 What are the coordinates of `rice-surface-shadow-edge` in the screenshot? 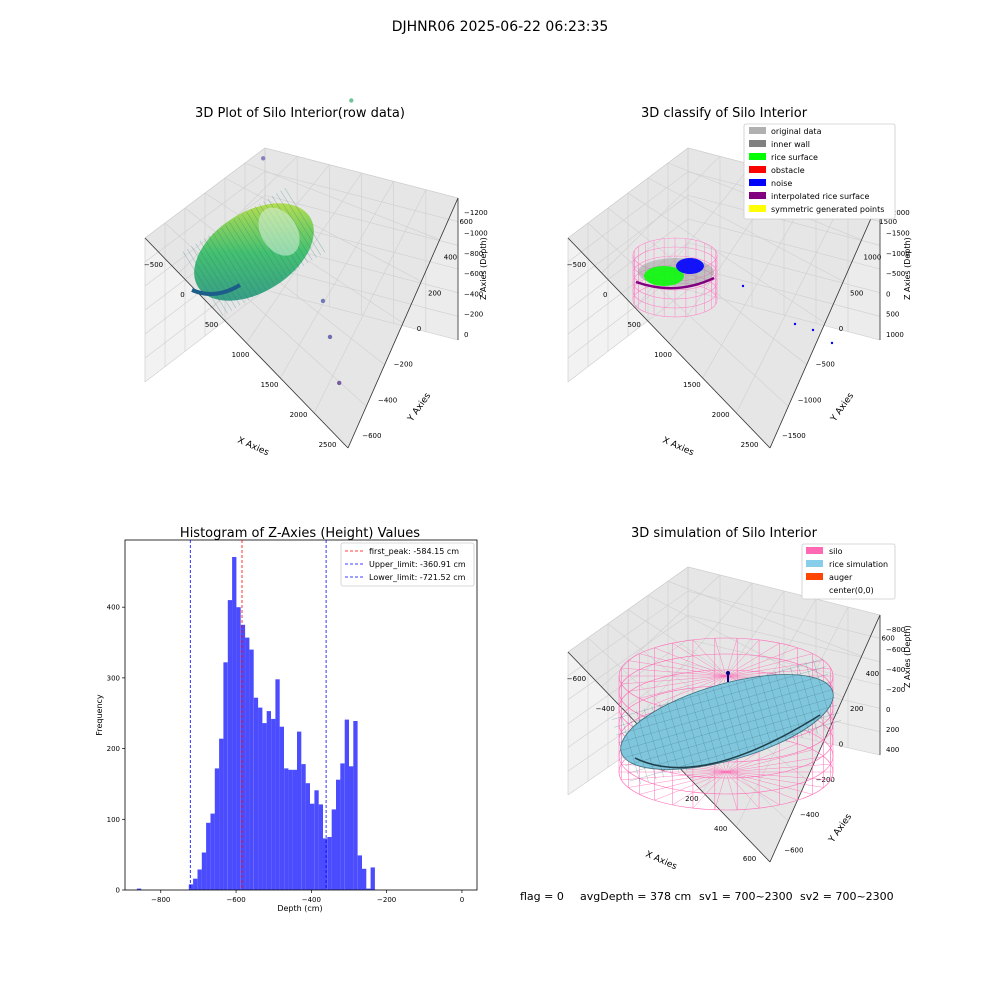 It's located at (727, 741).